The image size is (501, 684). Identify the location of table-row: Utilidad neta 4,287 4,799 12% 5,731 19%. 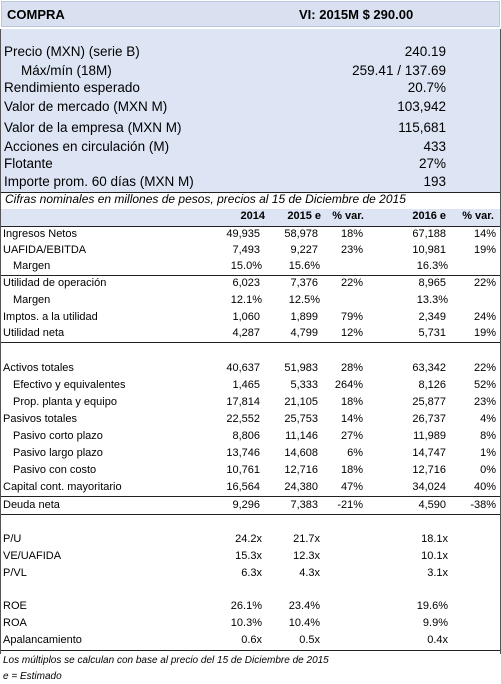
(249, 333).